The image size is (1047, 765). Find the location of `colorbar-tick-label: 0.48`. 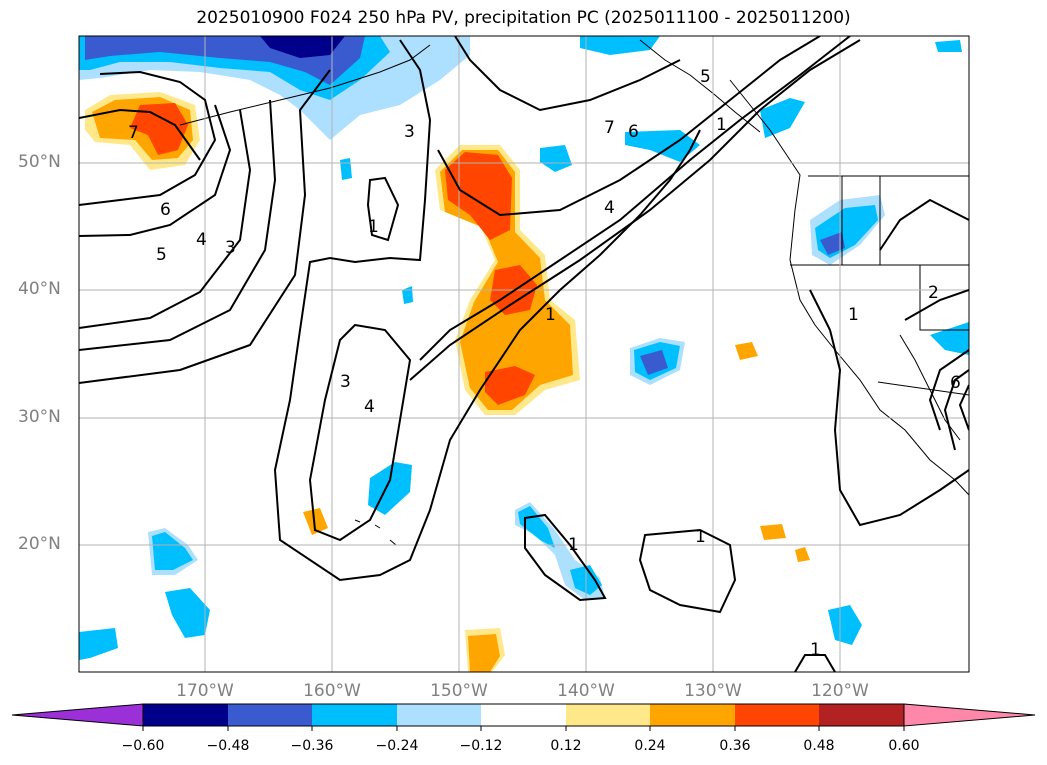

colorbar-tick-label: 0.48 is located at coordinates (819, 746).